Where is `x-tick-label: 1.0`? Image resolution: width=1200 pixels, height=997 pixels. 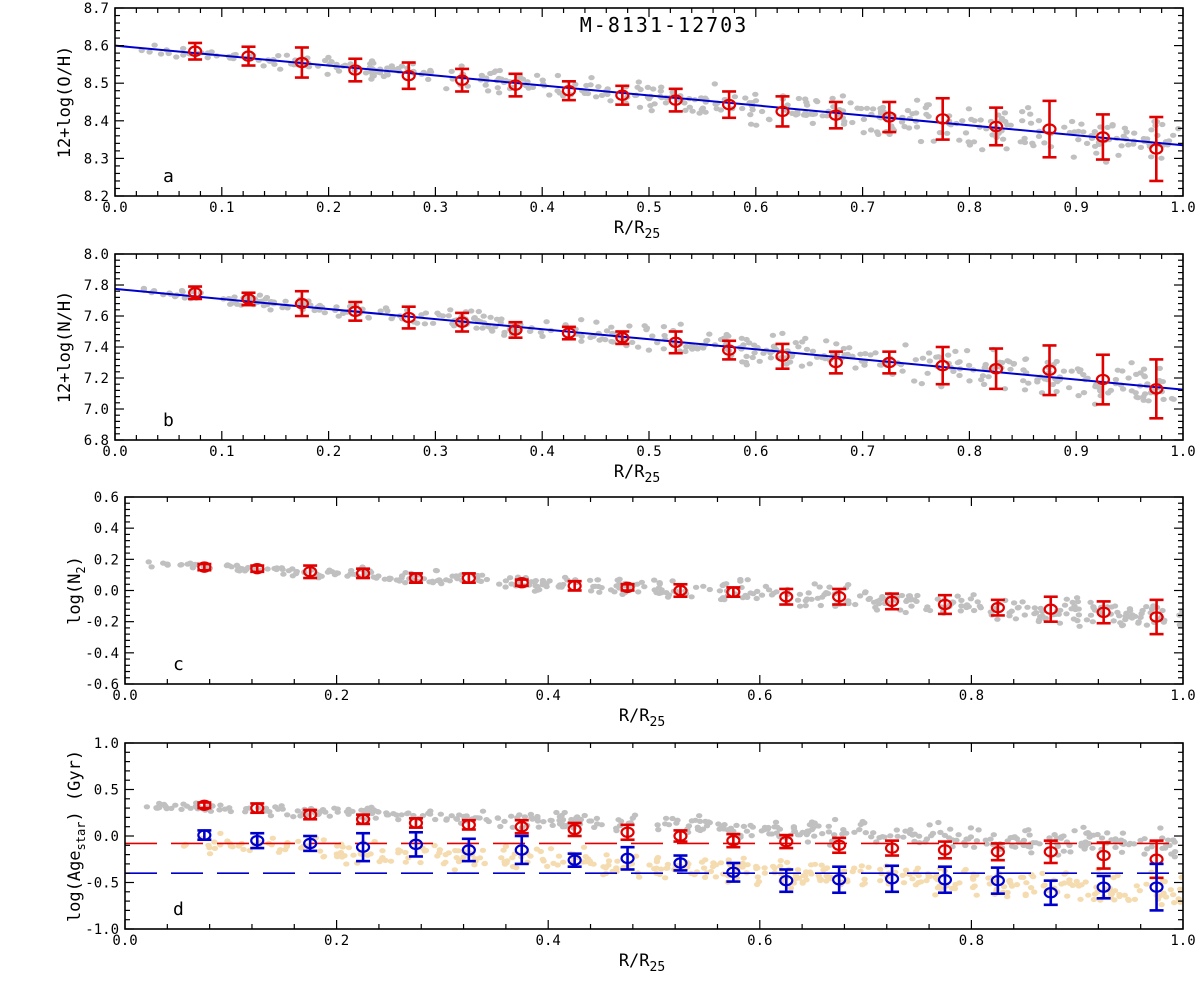 x-tick-label: 1.0 is located at coordinates (1182, 696).